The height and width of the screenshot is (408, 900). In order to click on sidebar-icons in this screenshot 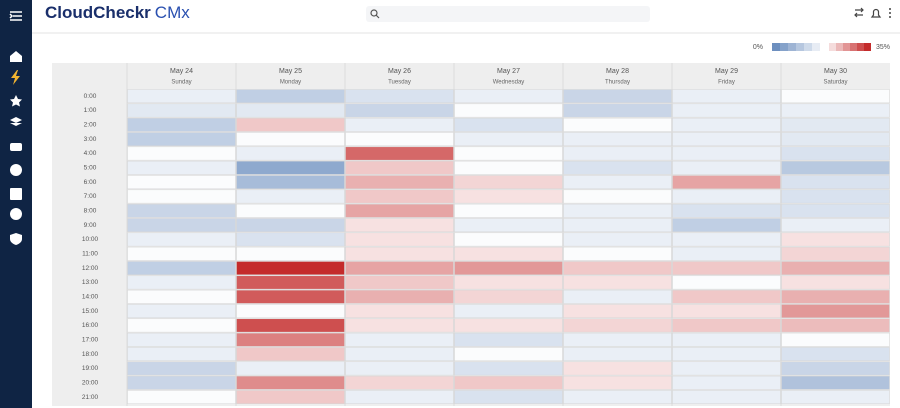, I will do `click(15, 128)`.